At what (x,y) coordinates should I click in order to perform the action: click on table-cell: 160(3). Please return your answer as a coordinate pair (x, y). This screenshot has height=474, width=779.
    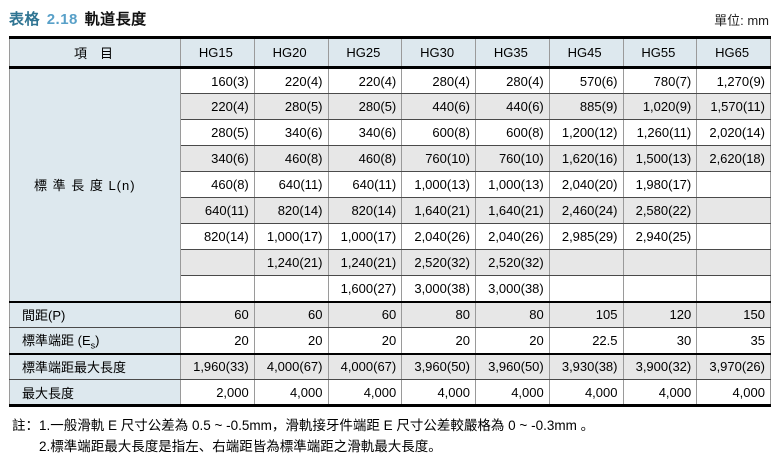
    Looking at the image, I should click on (217, 80).